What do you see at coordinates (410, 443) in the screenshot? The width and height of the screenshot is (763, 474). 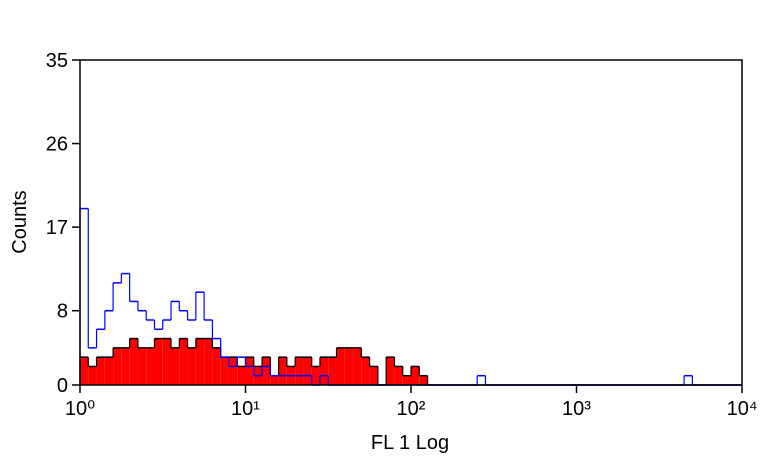 I see `x-axis-label: FL 1 Log` at bounding box center [410, 443].